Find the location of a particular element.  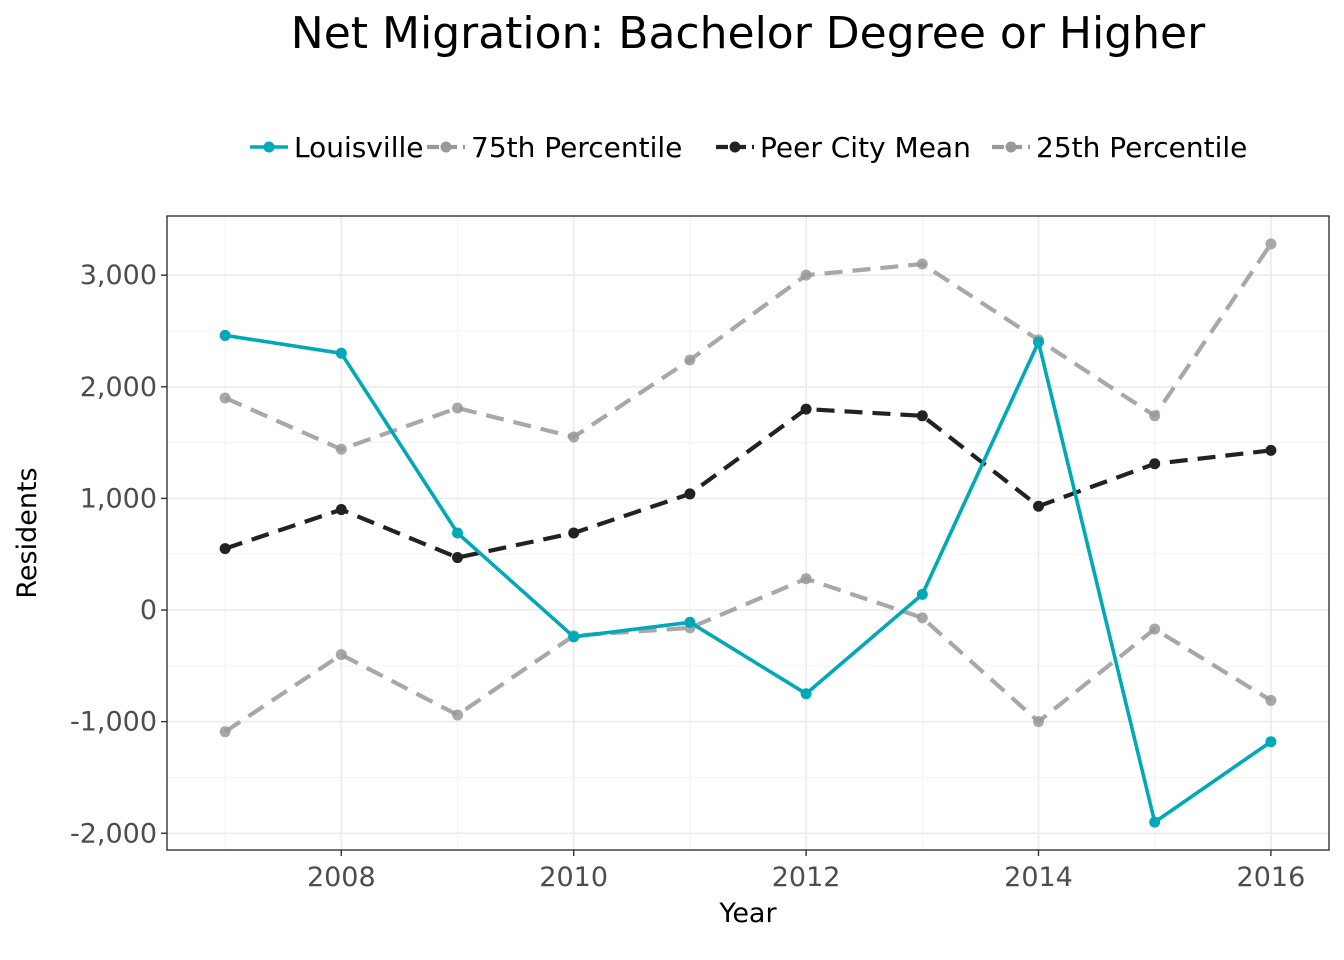

legend-item-peer-city-mean: Peer City Mean is located at coordinates (843, 147).